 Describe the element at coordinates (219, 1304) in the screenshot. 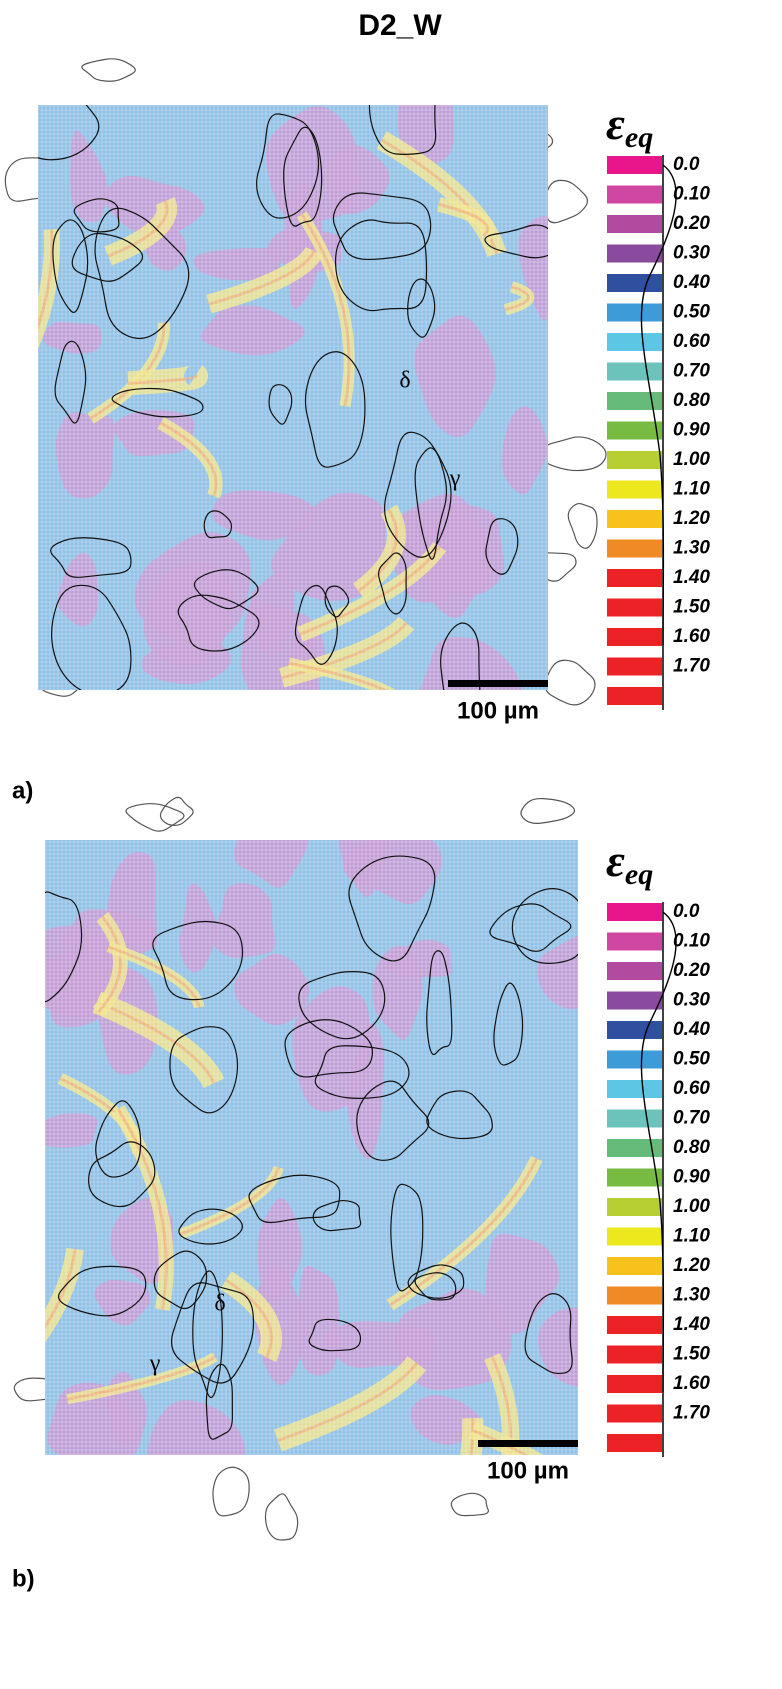

I see `phase-label: δ` at that location.